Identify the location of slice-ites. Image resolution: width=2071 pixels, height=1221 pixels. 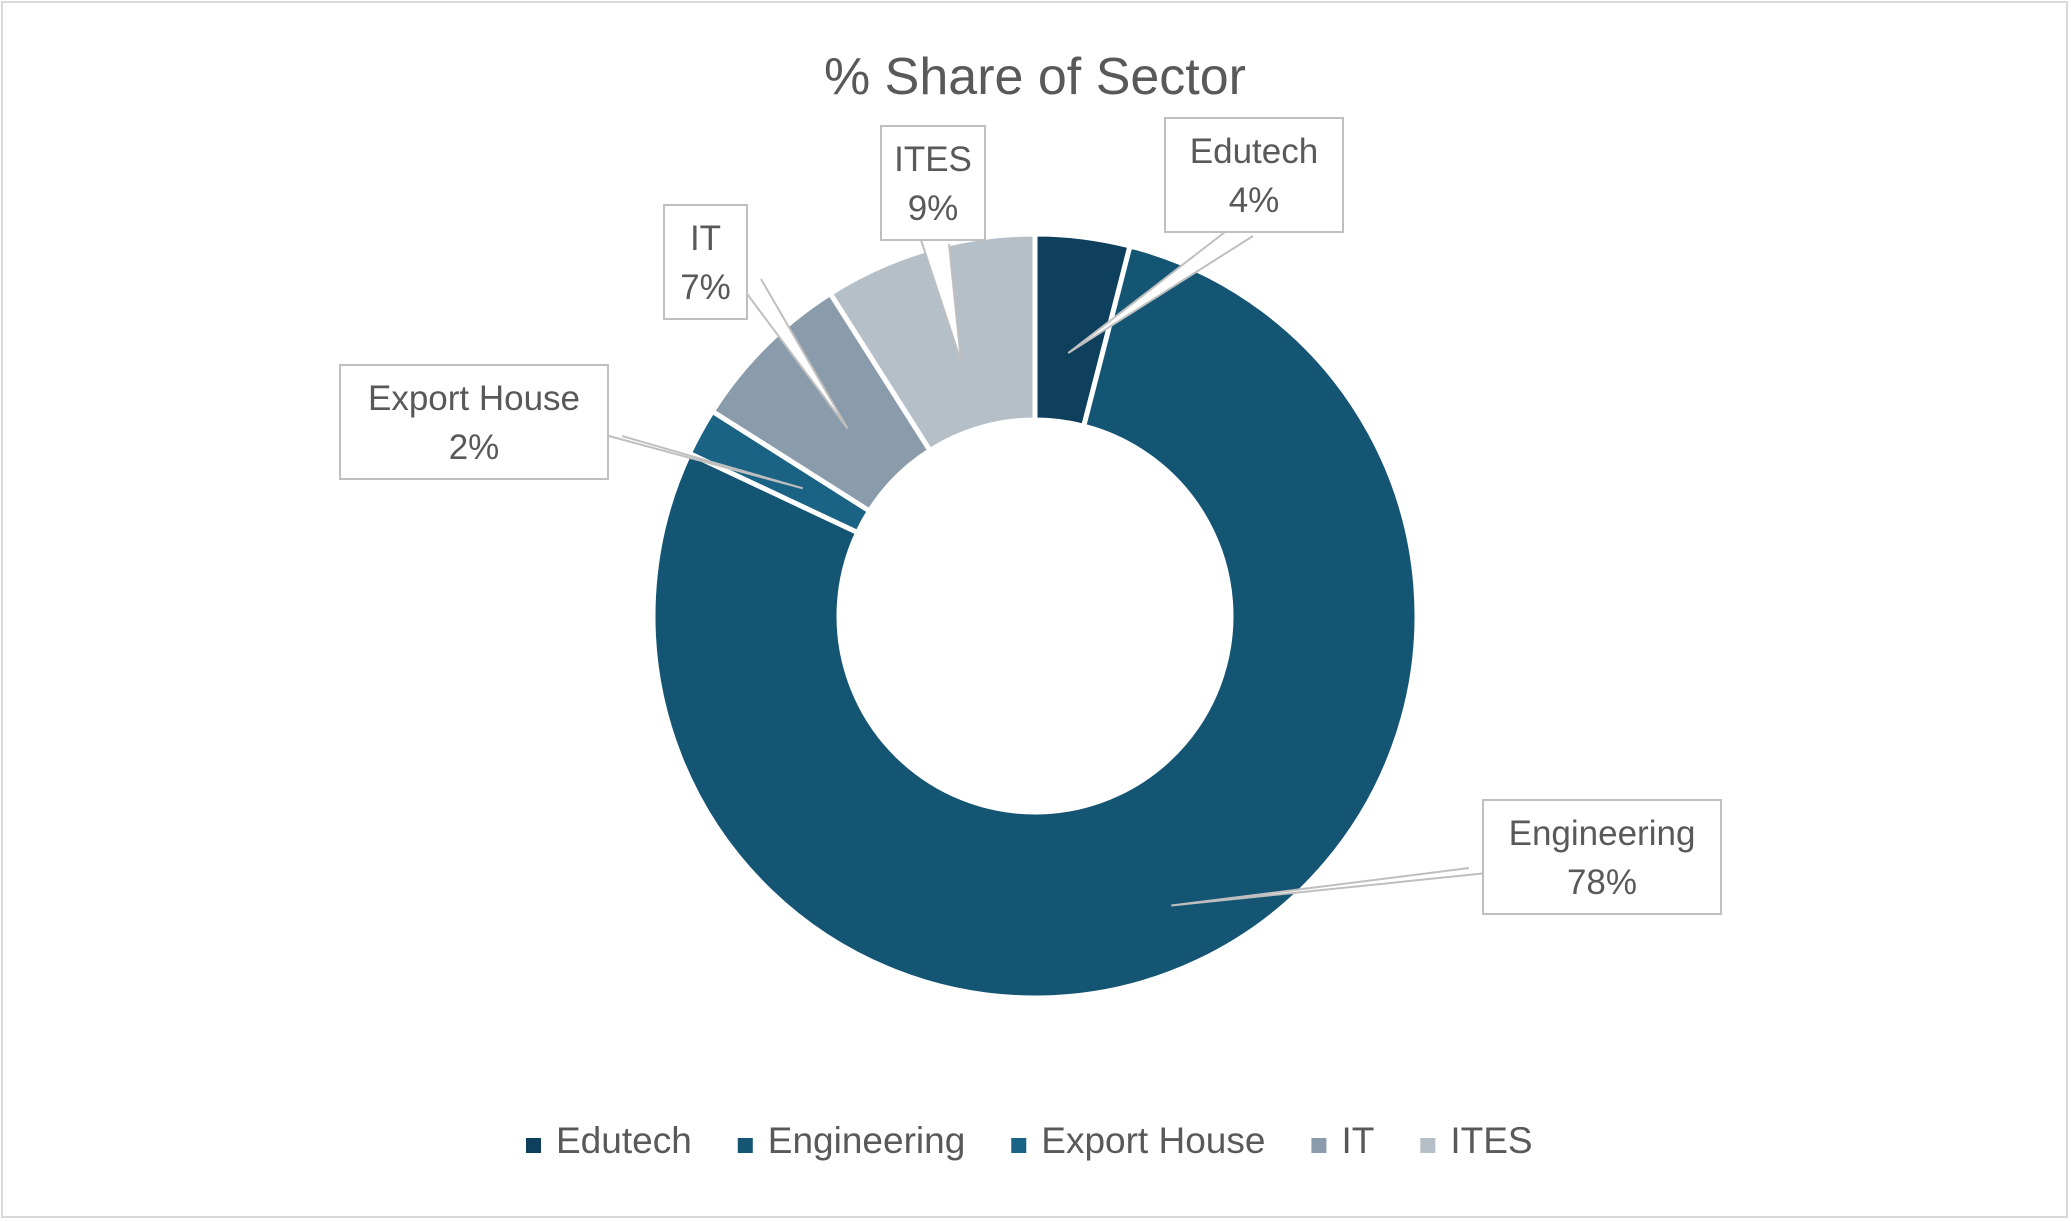
(932, 342).